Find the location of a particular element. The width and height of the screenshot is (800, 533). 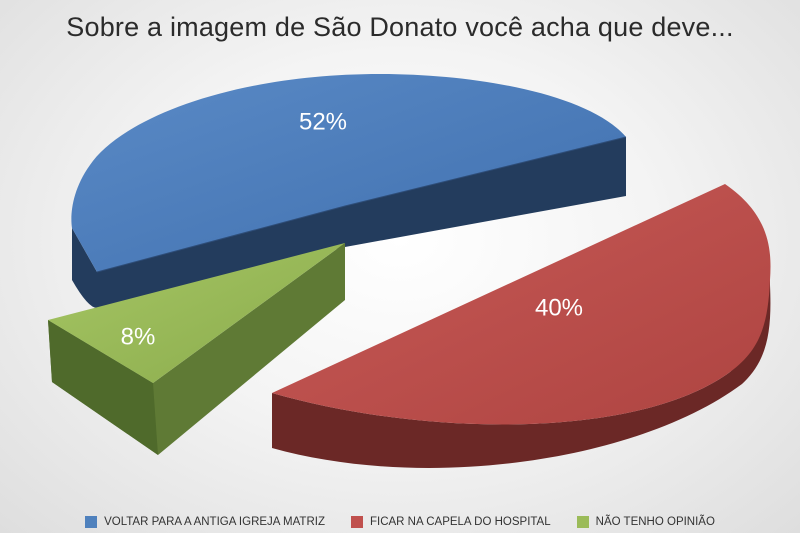

data-label-ficar: 40% is located at coordinates (559, 307).